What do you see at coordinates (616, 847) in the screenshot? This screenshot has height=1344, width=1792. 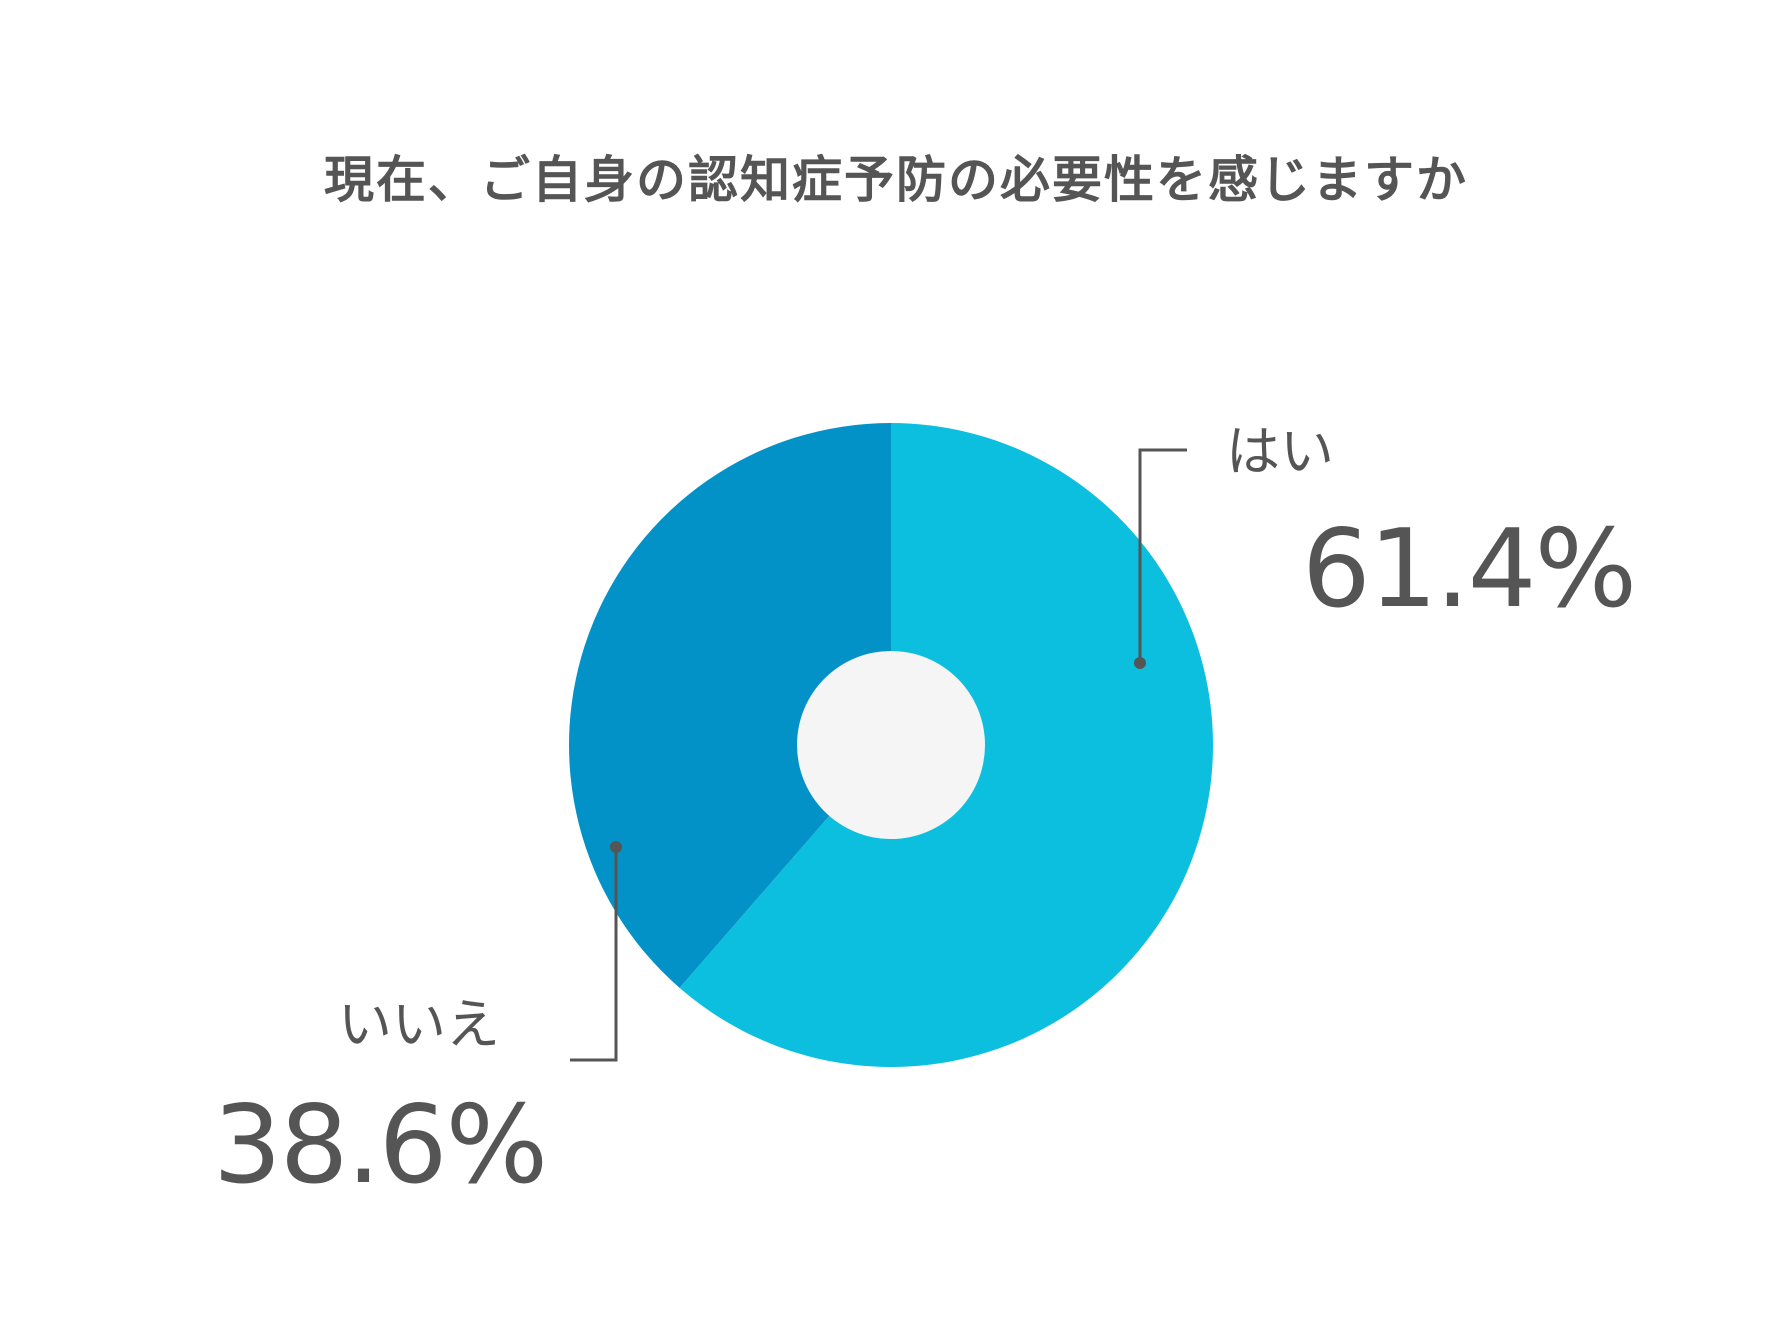 I see `leader-line-no-dot` at bounding box center [616, 847].